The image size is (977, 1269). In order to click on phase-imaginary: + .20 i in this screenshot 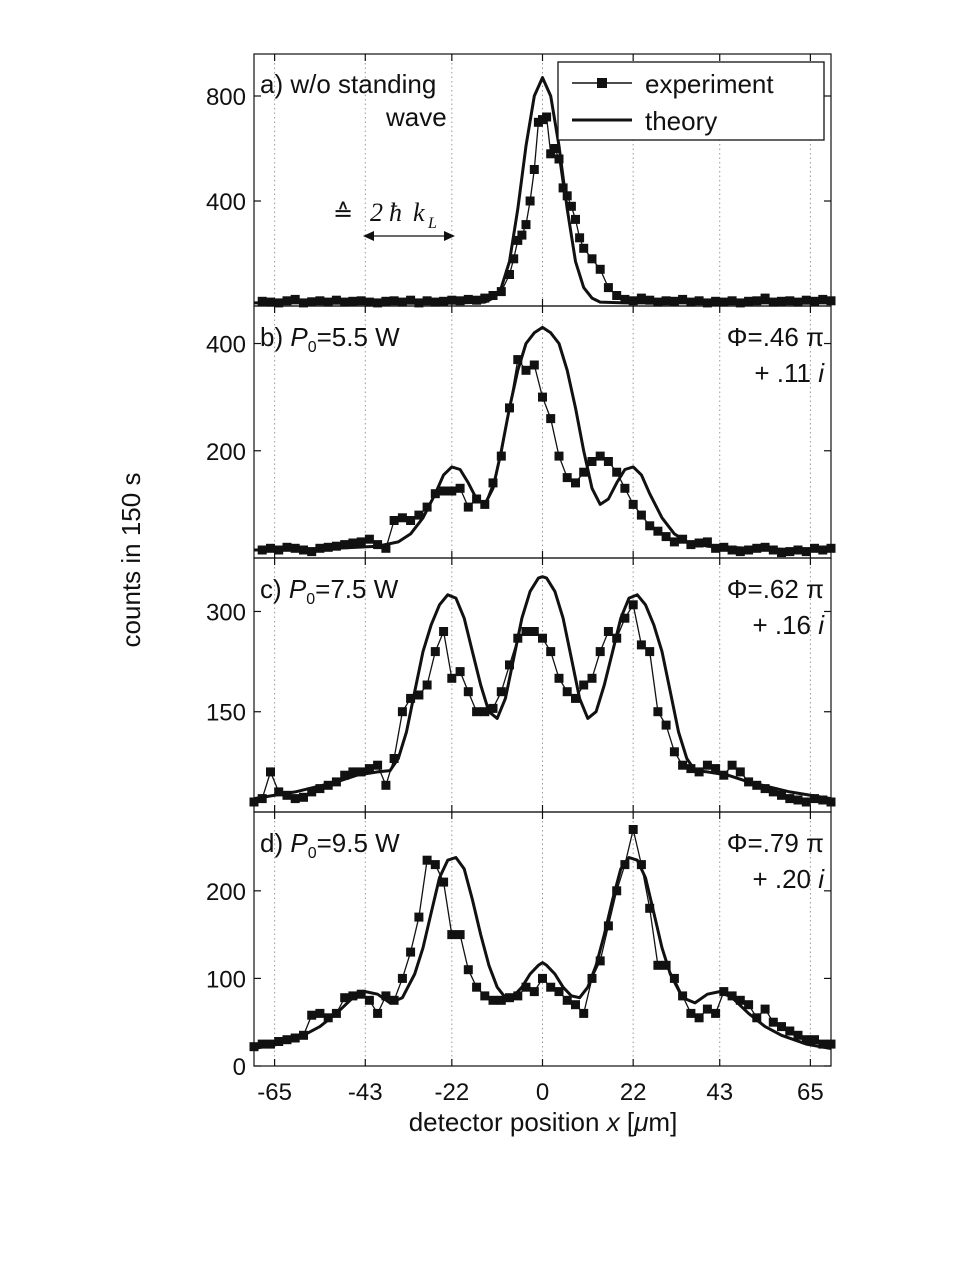, I will do `click(788, 879)`.